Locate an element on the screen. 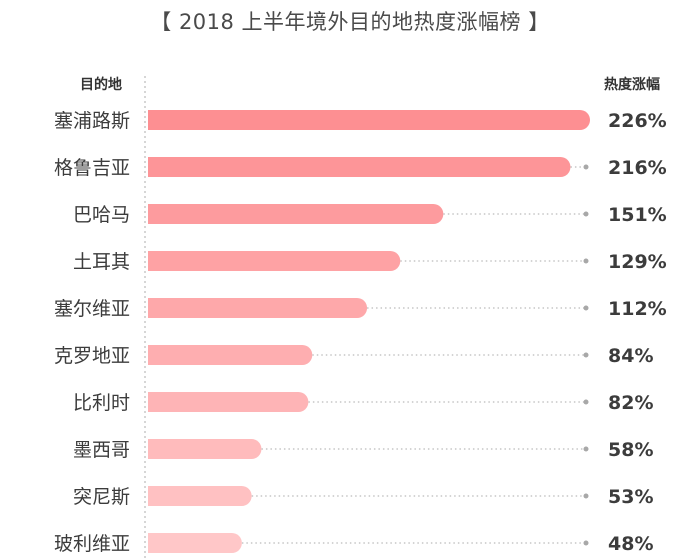  chart-title: 【 2018 上半年境外目的地热度涨幅榜 】 is located at coordinates (350, 22).